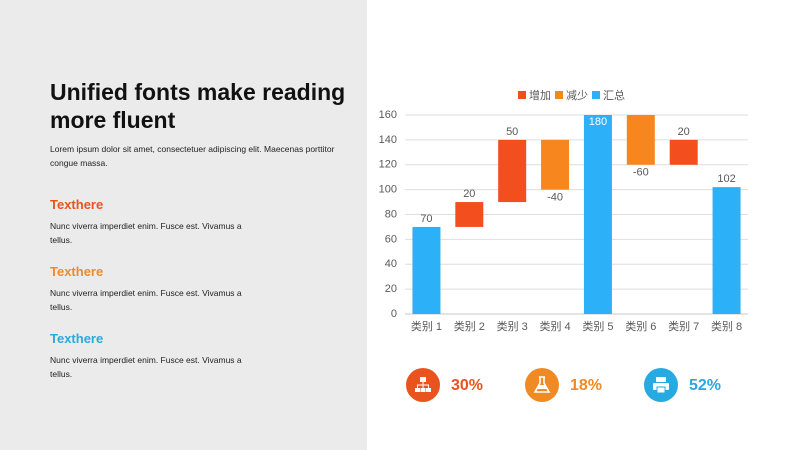 The width and height of the screenshot is (800, 450). I want to click on legend-label: 减少, so click(577, 95).